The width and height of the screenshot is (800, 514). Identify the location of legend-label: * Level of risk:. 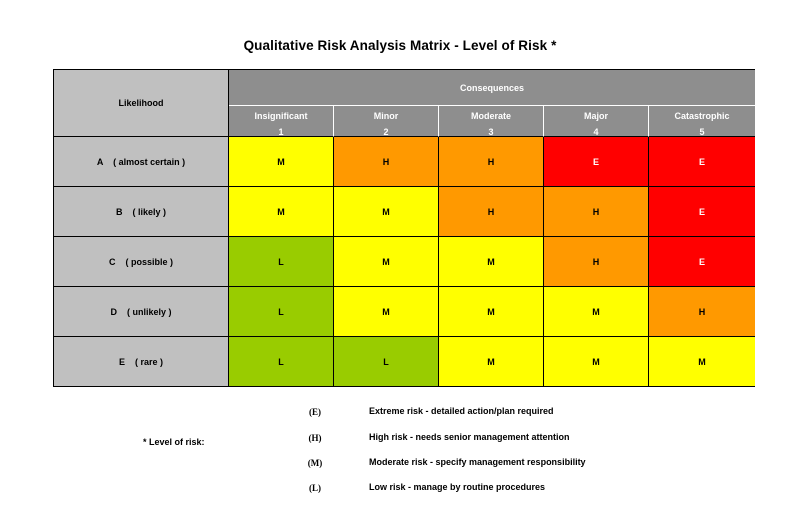
(174, 442).